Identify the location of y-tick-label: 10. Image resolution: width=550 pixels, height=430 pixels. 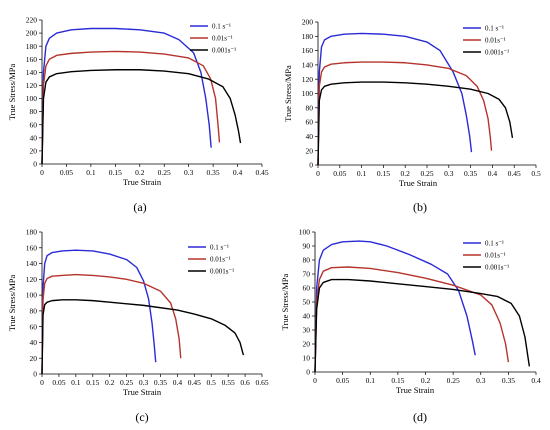
(307, 358).